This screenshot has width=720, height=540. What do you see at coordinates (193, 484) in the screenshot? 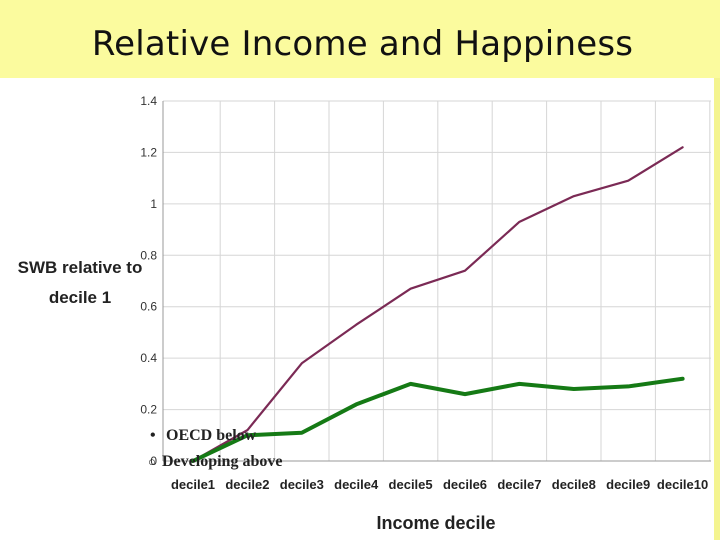
I see `x-tick-label: decile1` at bounding box center [193, 484].